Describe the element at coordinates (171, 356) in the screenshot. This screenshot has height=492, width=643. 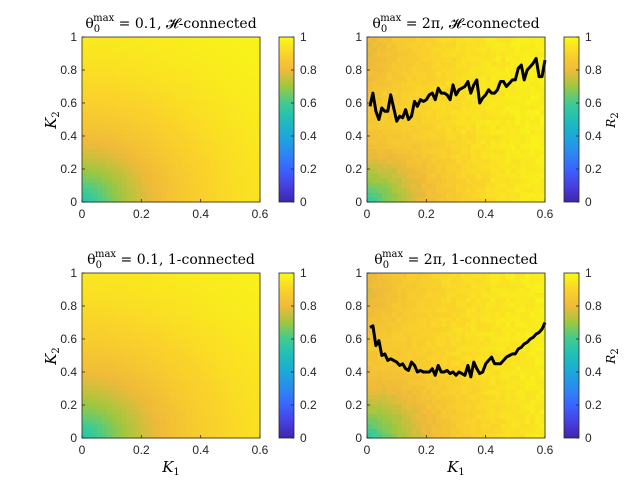
I see `heatmap-cells` at that location.